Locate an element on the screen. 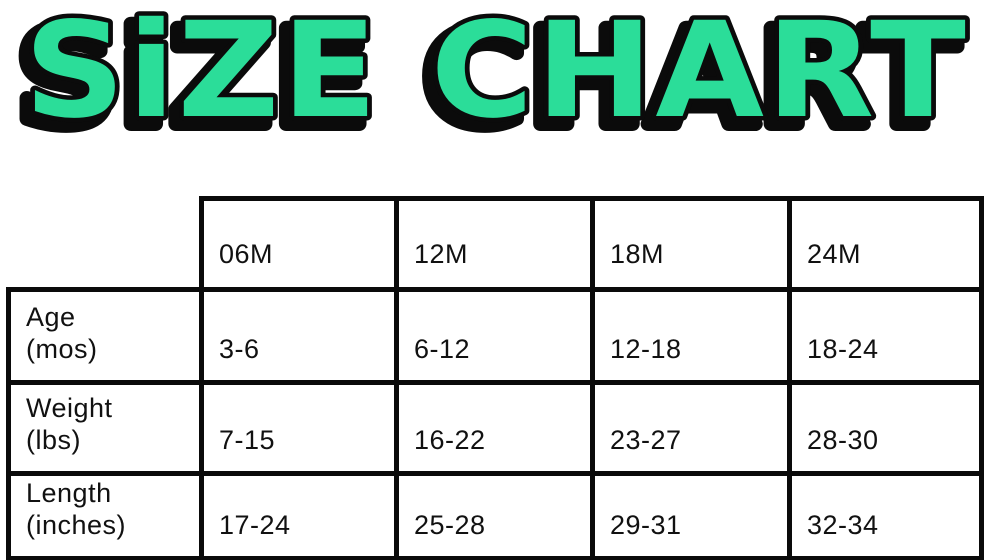 The image size is (984, 560). row-label-age-unit: (mos) is located at coordinates (62, 349).